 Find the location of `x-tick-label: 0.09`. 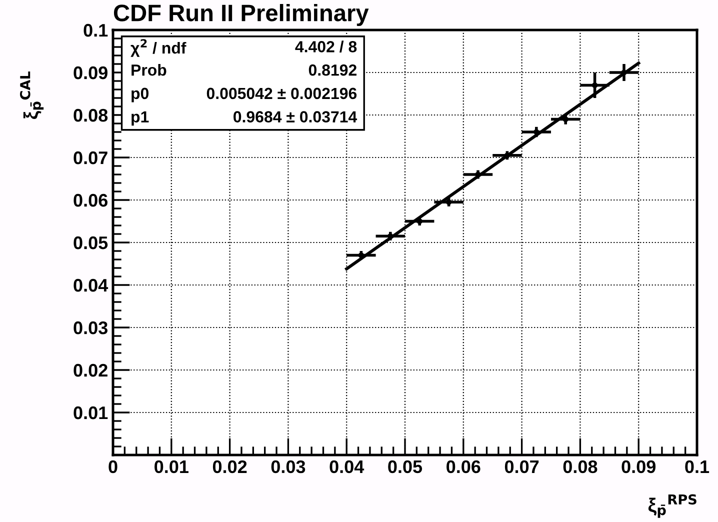

x-tick-label: 0.09 is located at coordinates (639, 467).